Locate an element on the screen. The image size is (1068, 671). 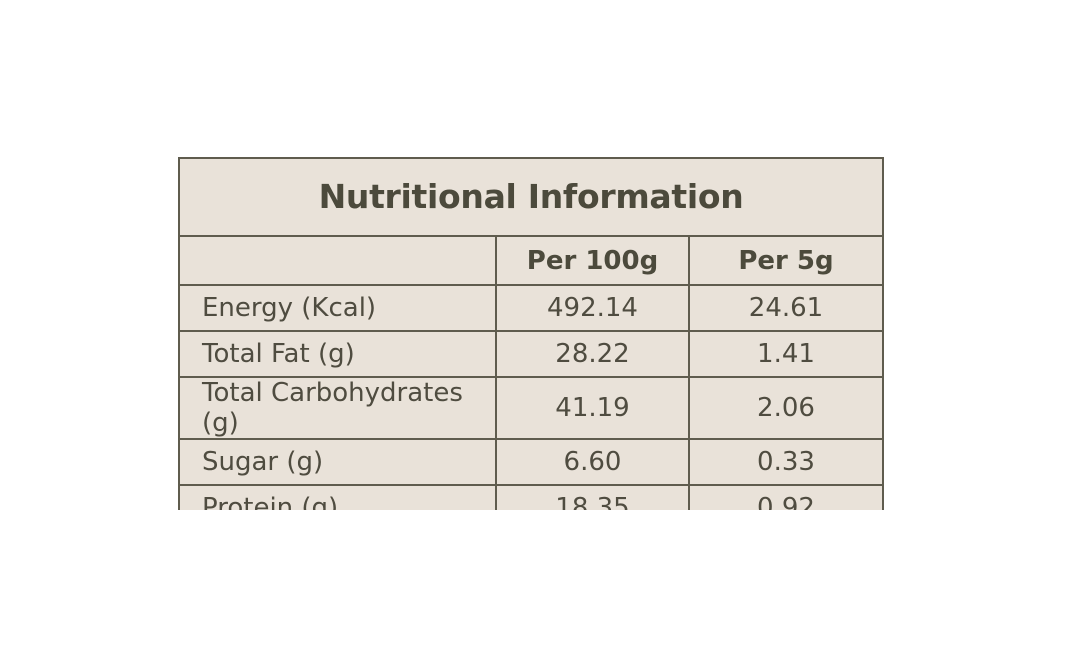
value-per-5g: 2.06 is located at coordinates (785, 408).